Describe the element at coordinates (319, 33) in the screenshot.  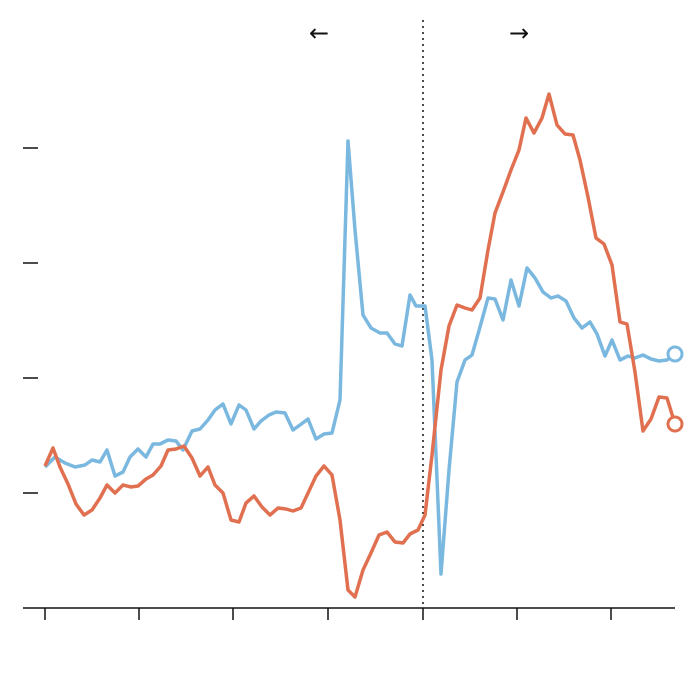
I see `direction-arrow: ←` at that location.